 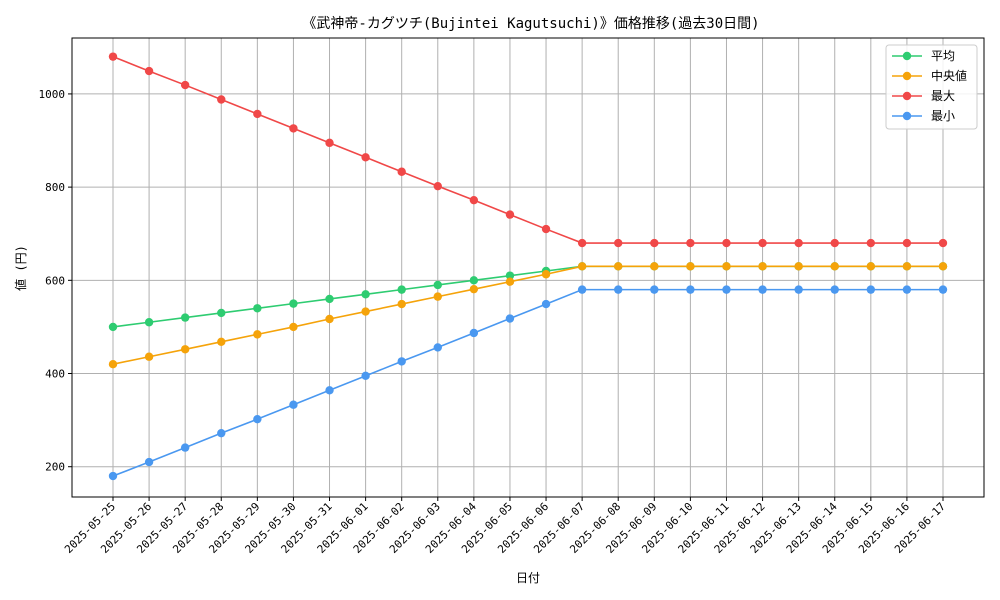 What do you see at coordinates (55, 374) in the screenshot?
I see `y-tick-label: 400` at bounding box center [55, 374].